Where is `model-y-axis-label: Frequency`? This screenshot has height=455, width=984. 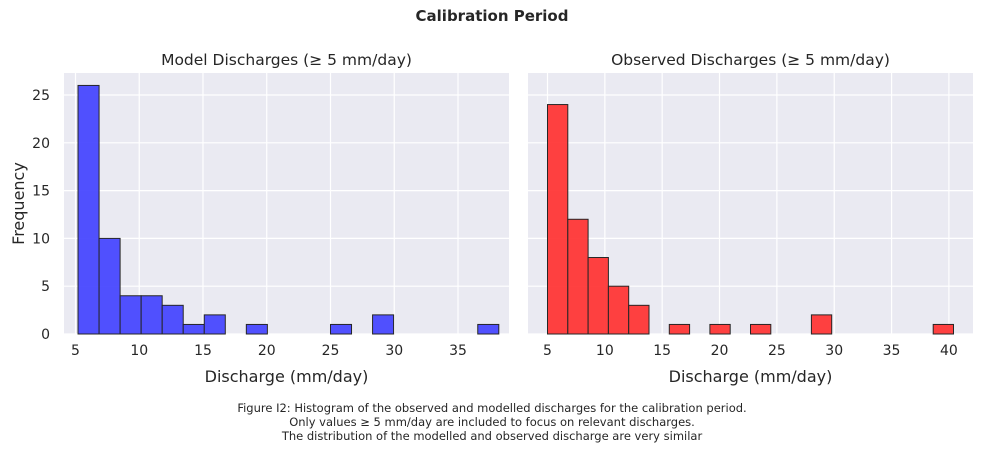
model-y-axis-label: Frequency is located at coordinates (18, 203).